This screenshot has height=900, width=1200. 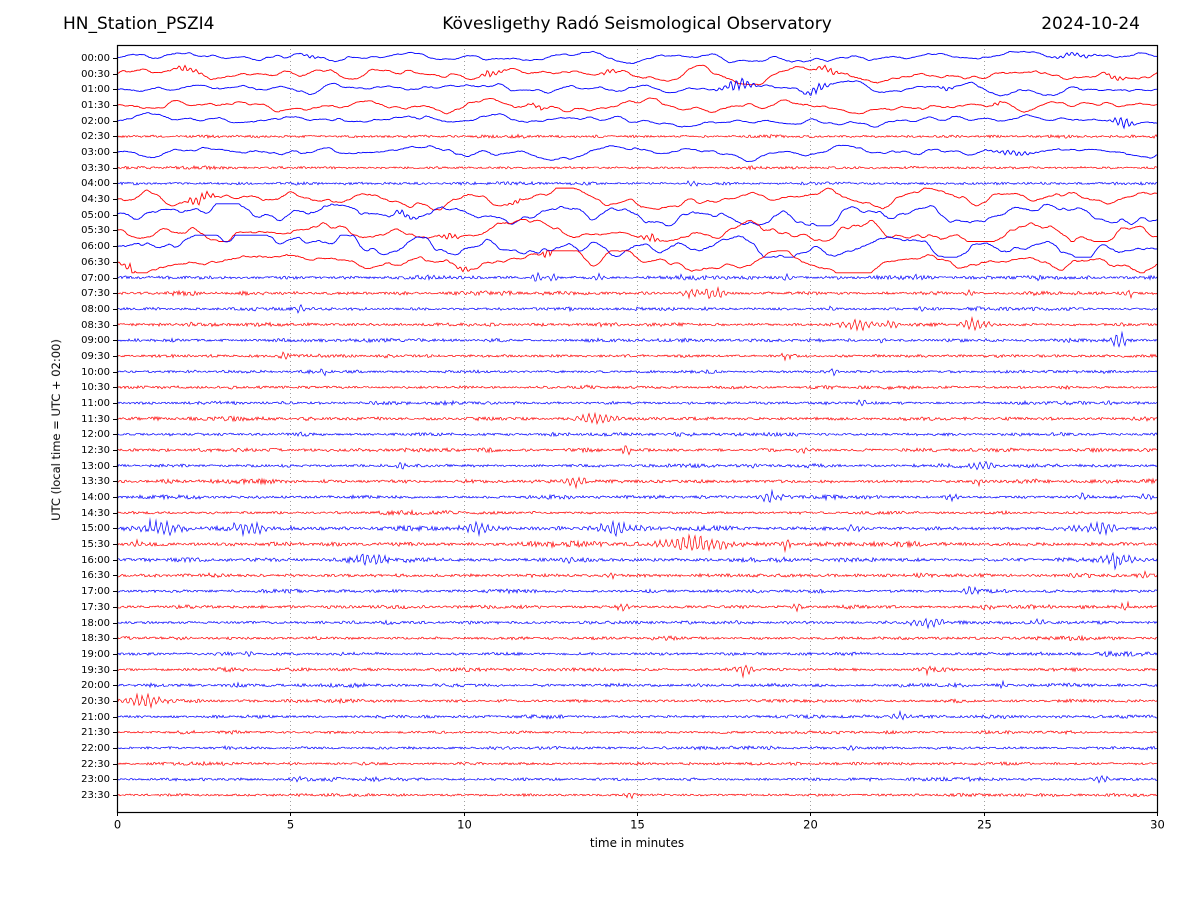 I want to click on date-label: 2024-10-24, so click(x=1090, y=24).